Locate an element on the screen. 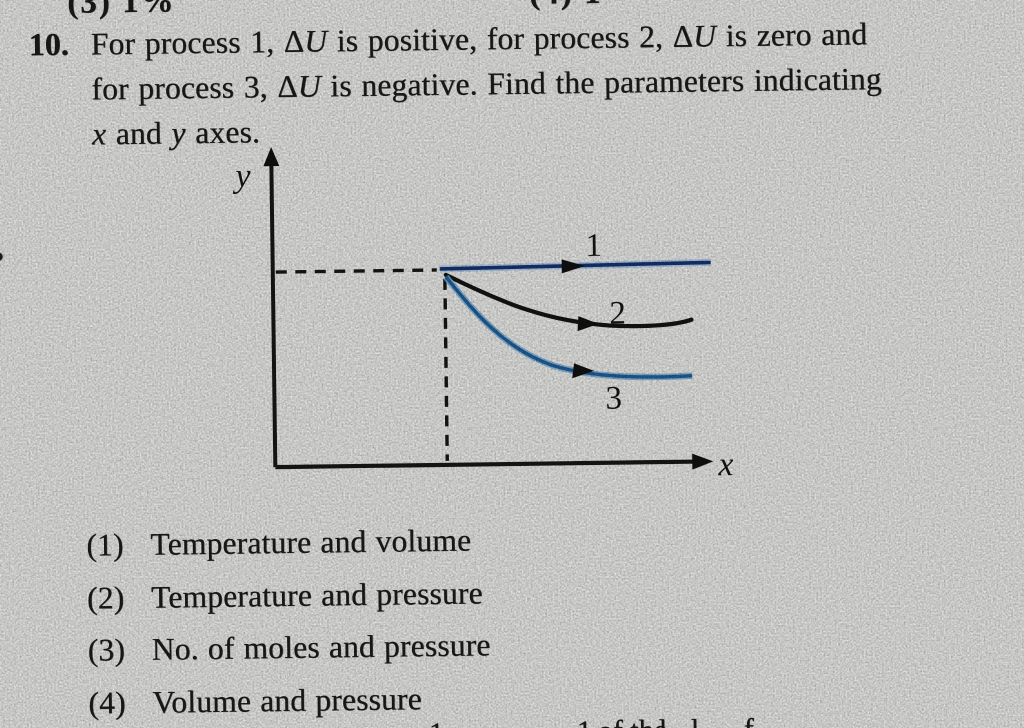 This screenshot has width=1024, height=728. option-3-number: (3) is located at coordinates (106, 650).